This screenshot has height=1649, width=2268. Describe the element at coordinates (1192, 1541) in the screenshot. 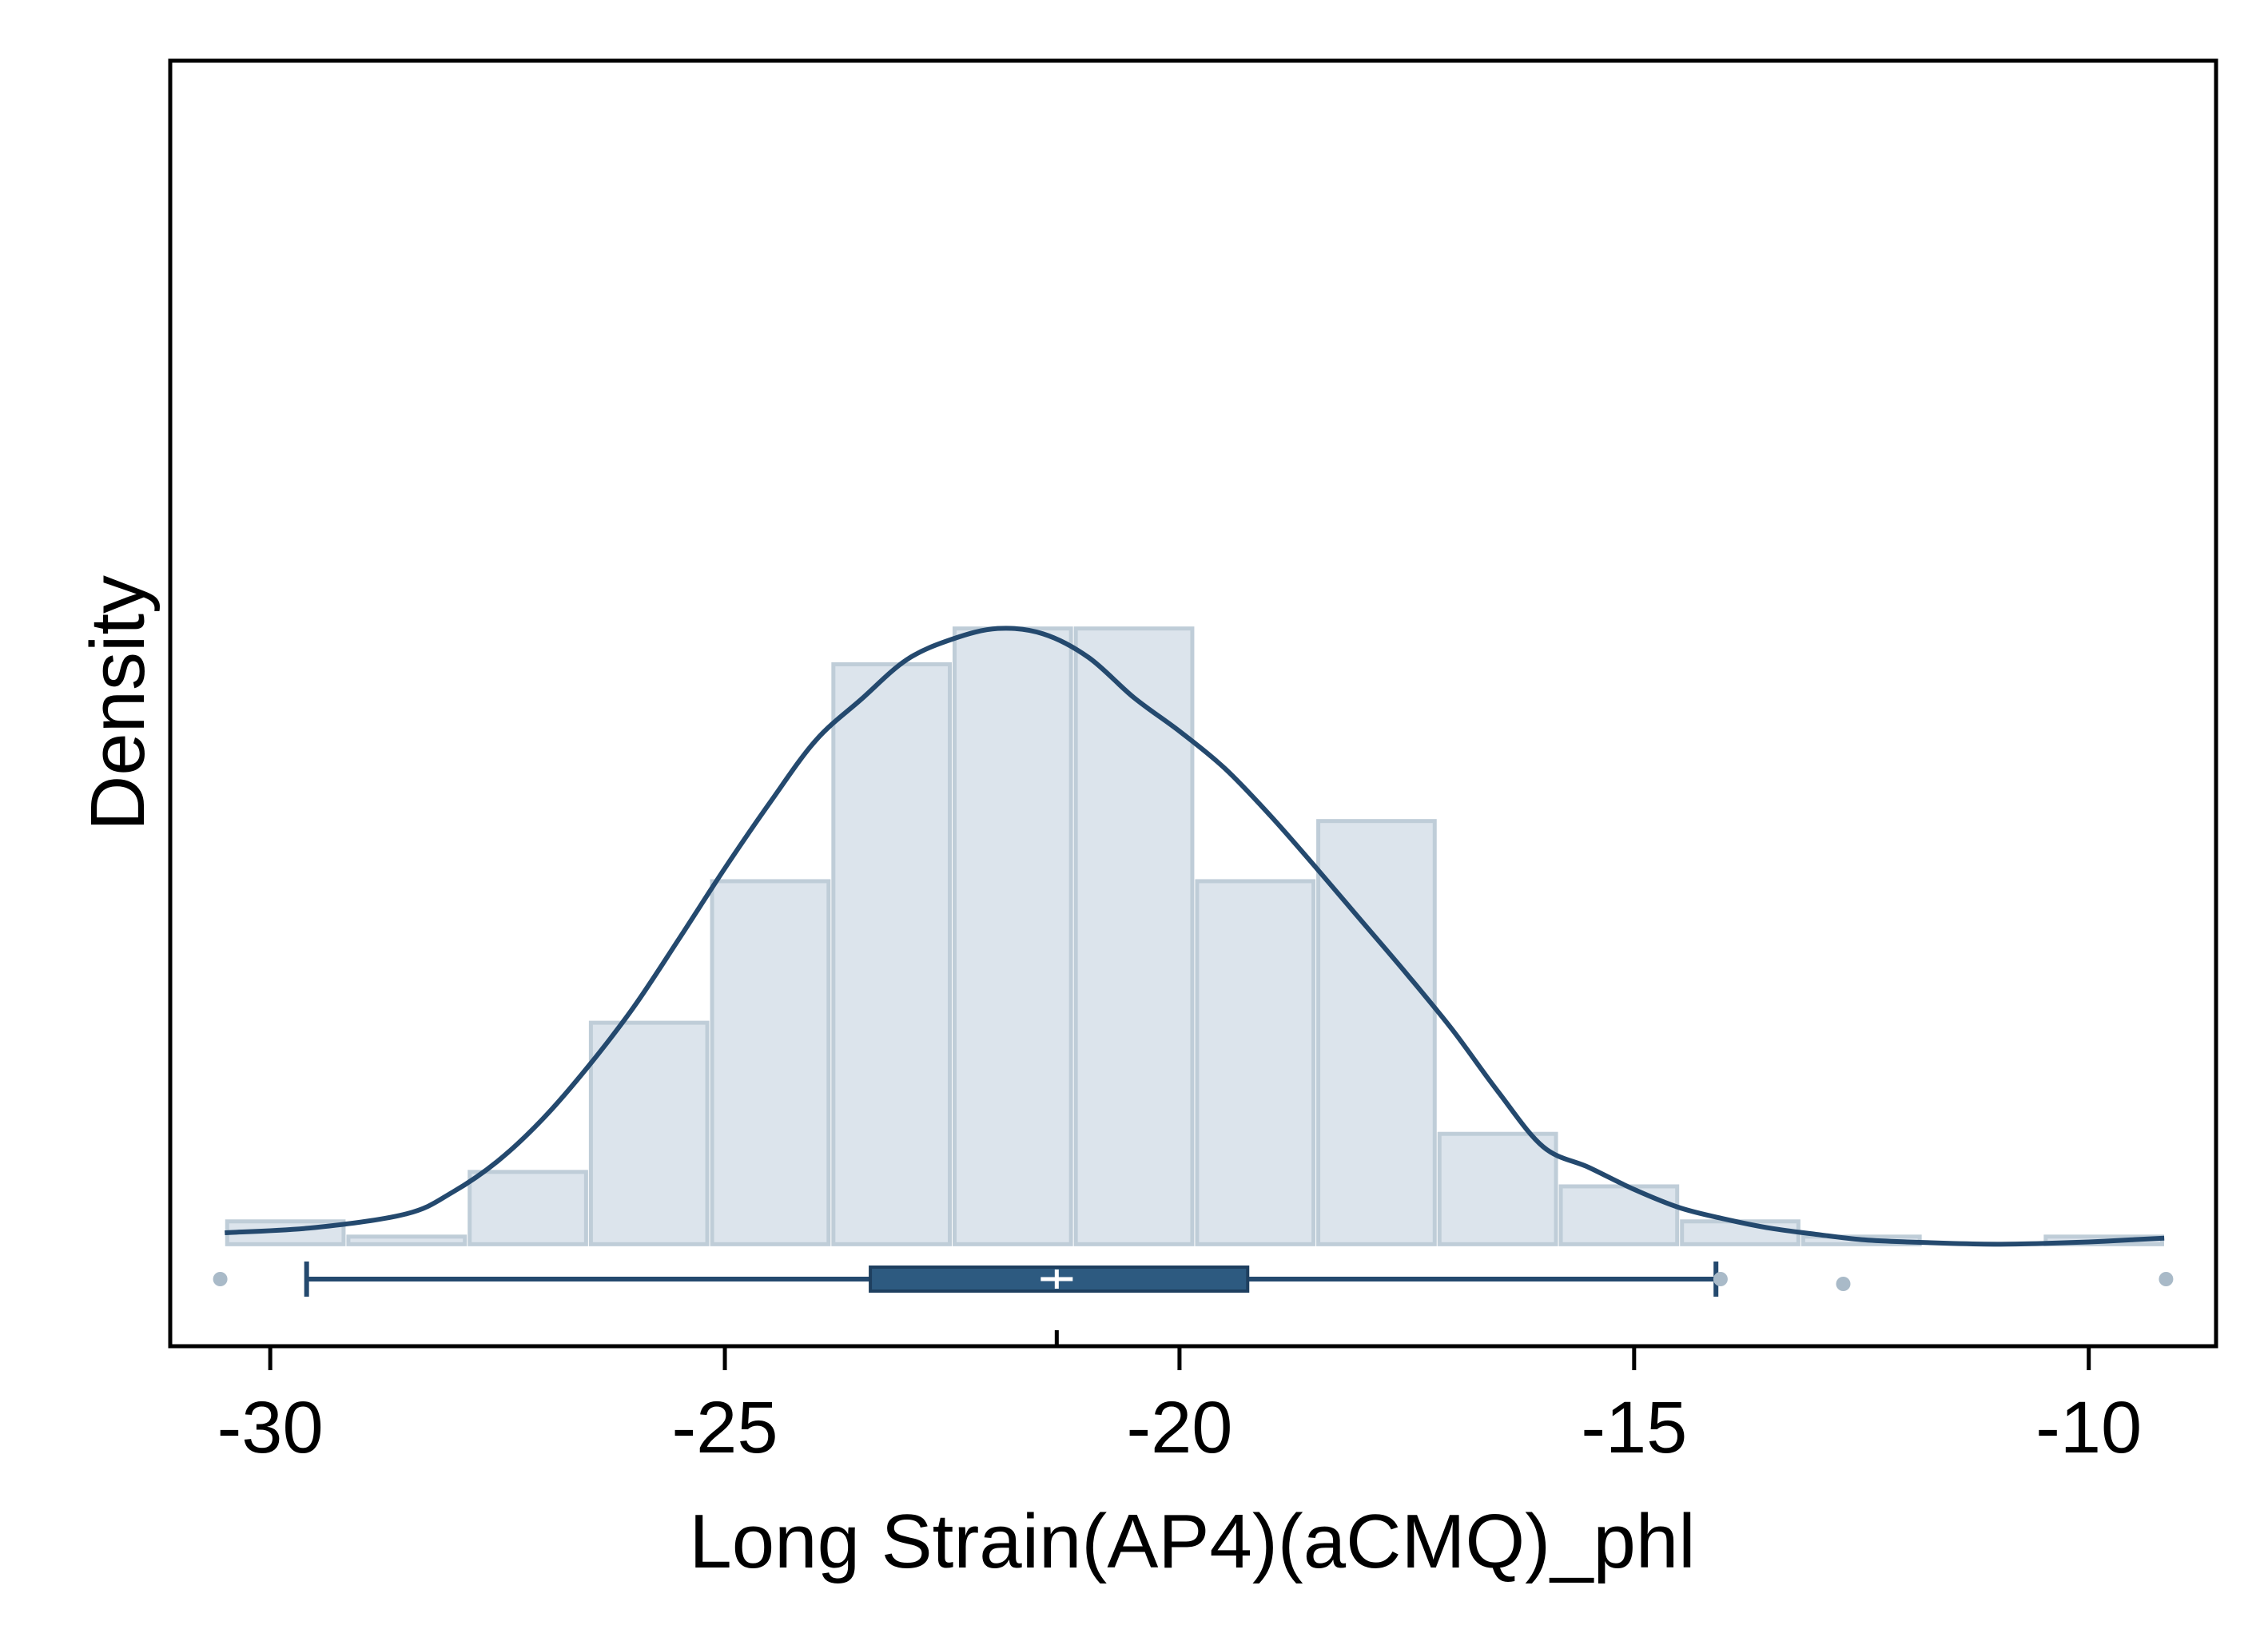

I see `x-axis-label: Long Strain(AP4)(aCMQ)_phl` at that location.